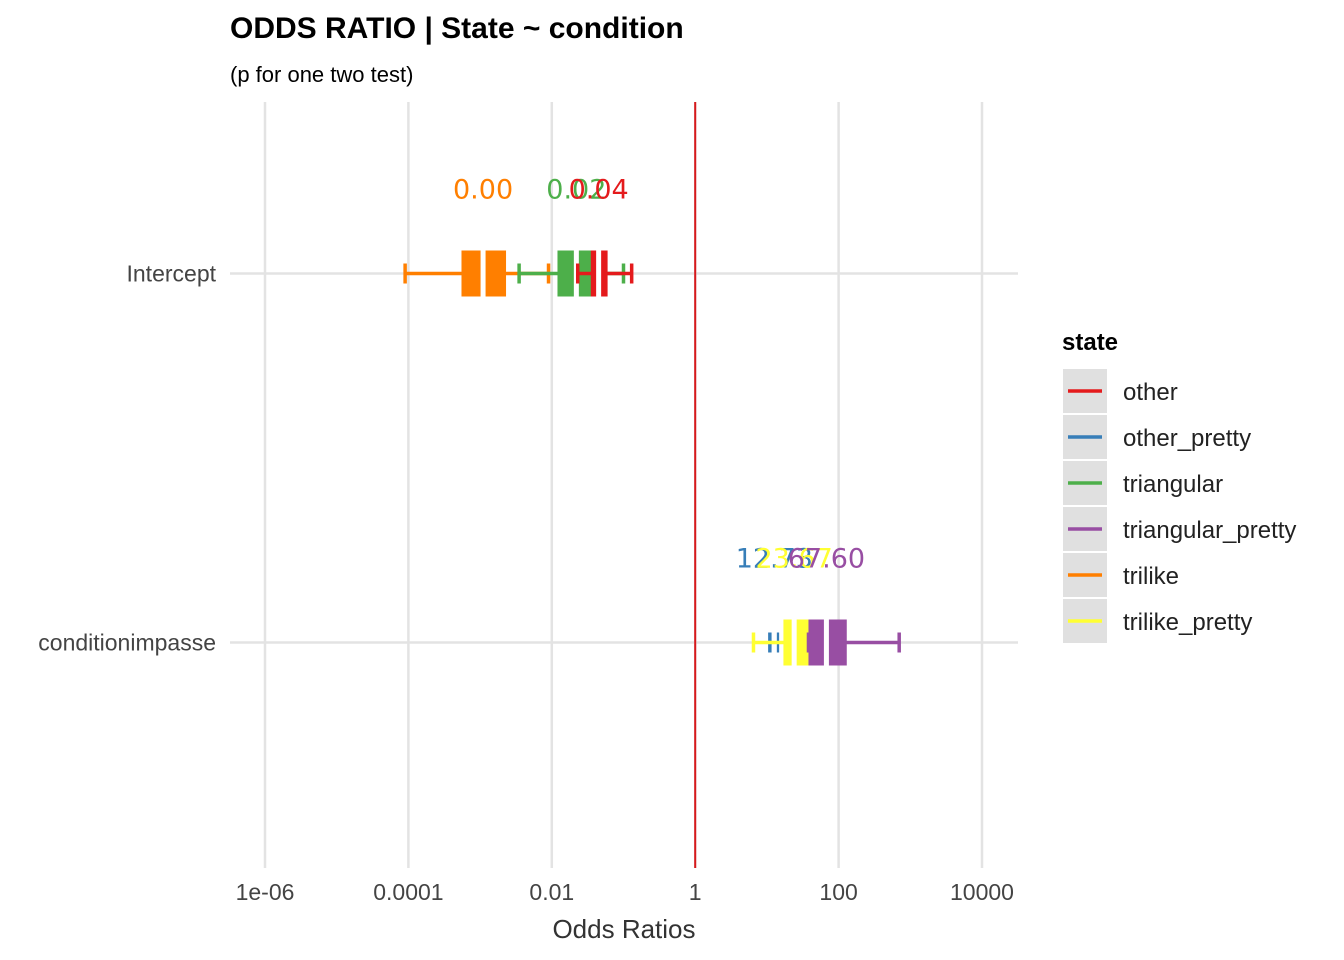 The image size is (1344, 960). I want to click on x-tick-label: 10000, so click(982, 892).